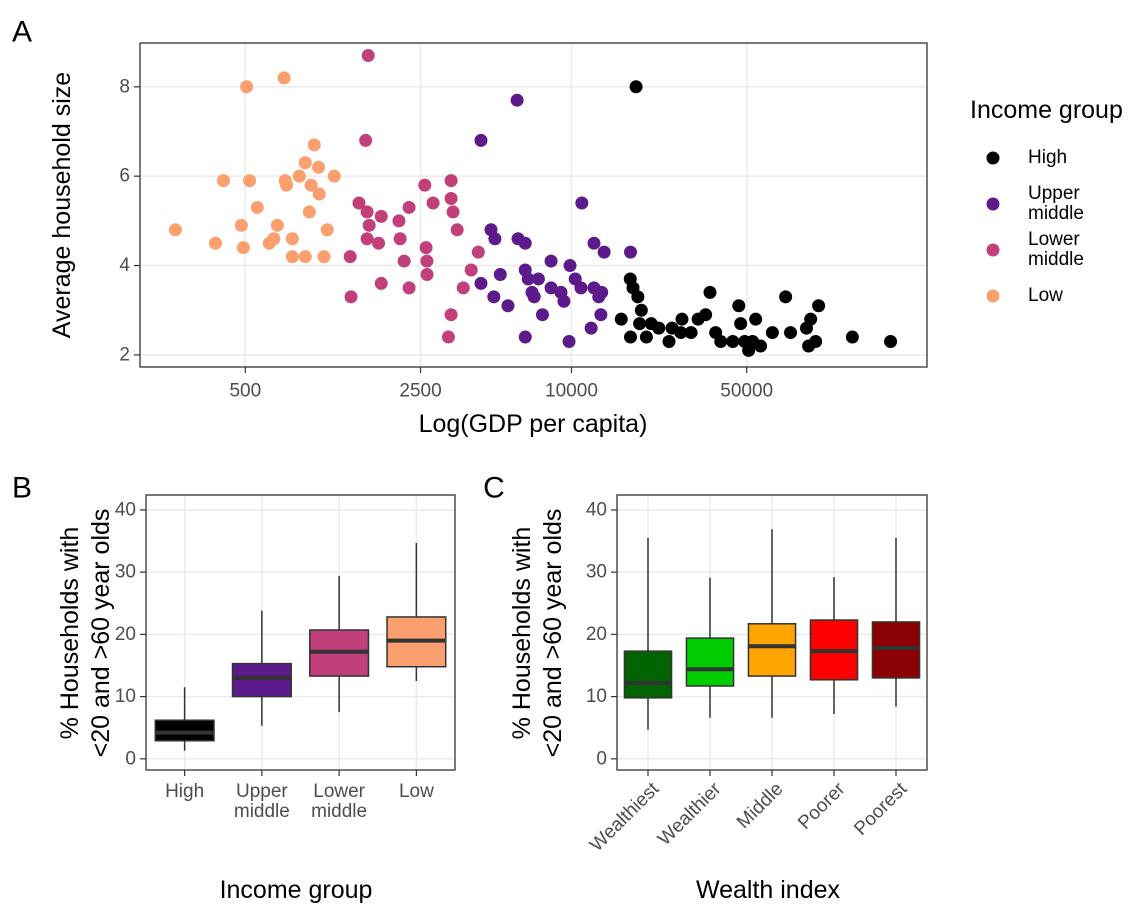 The width and height of the screenshot is (1147, 906). Describe the element at coordinates (261, 801) in the screenshot. I see `x-tick-label: Upper middle` at that location.